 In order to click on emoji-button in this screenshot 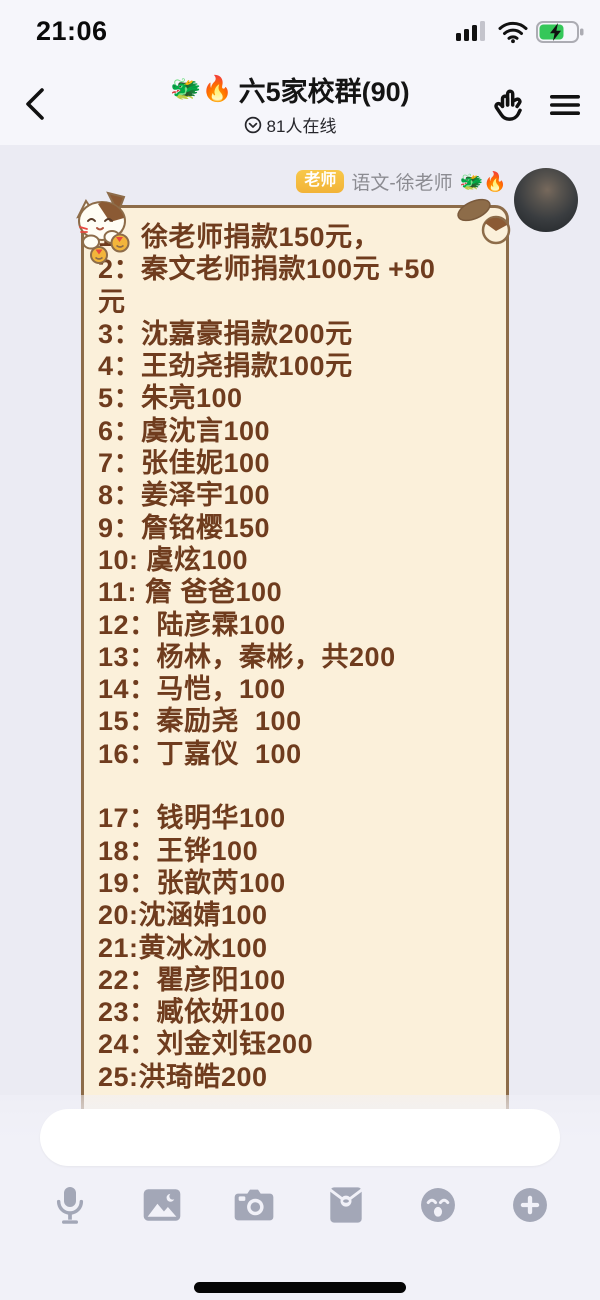, I will do `click(438, 1205)`.